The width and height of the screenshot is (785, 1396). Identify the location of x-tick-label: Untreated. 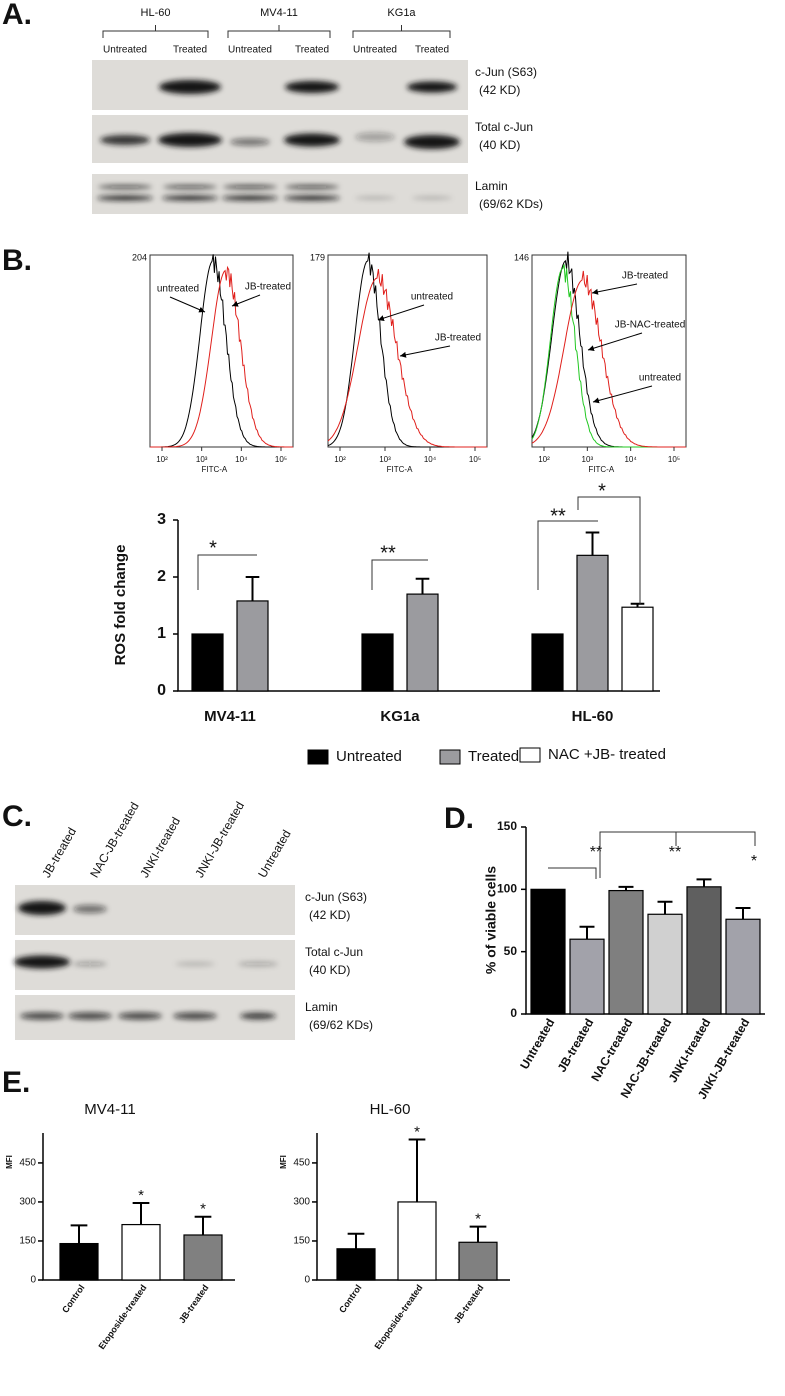
(537, 1044).